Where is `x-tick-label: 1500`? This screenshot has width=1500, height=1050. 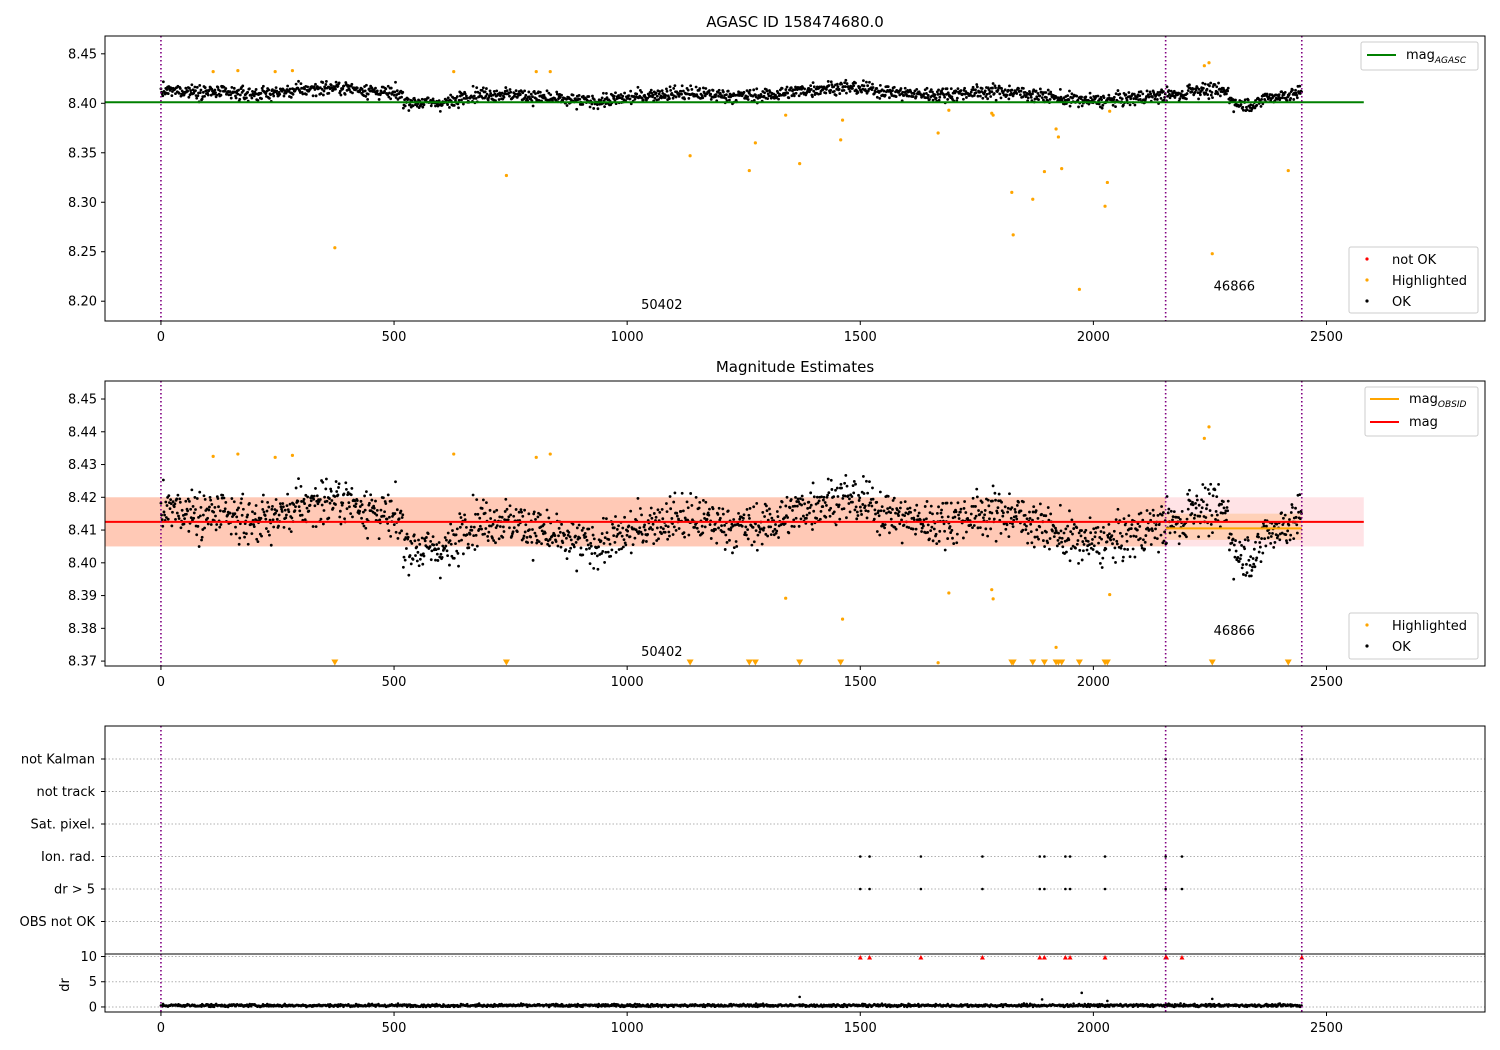 x-tick-label: 1500 is located at coordinates (860, 682).